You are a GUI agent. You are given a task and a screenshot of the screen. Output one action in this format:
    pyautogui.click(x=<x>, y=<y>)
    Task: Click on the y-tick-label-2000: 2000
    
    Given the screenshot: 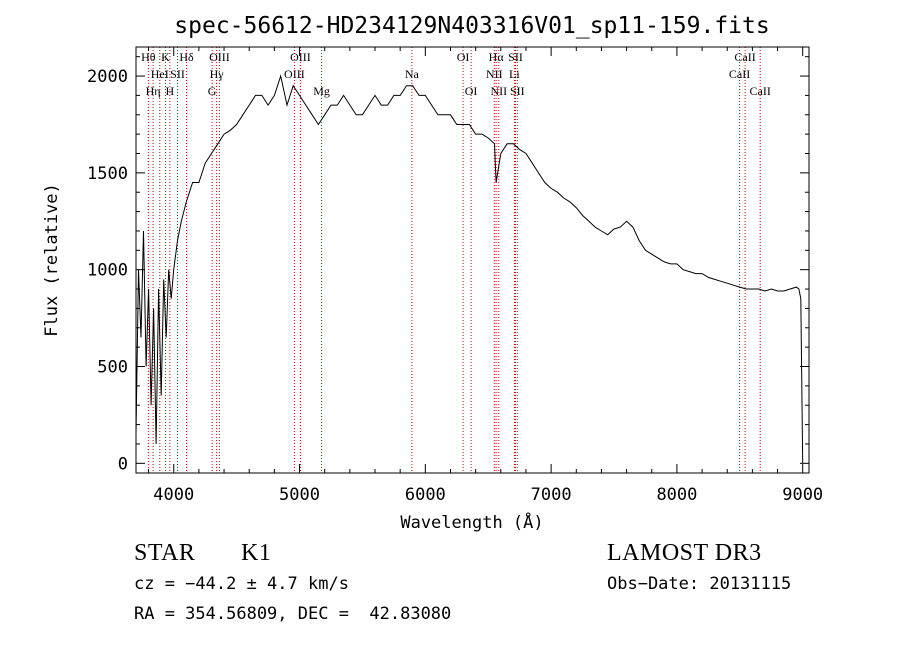 What is the action you would take?
    pyautogui.click(x=107, y=77)
    